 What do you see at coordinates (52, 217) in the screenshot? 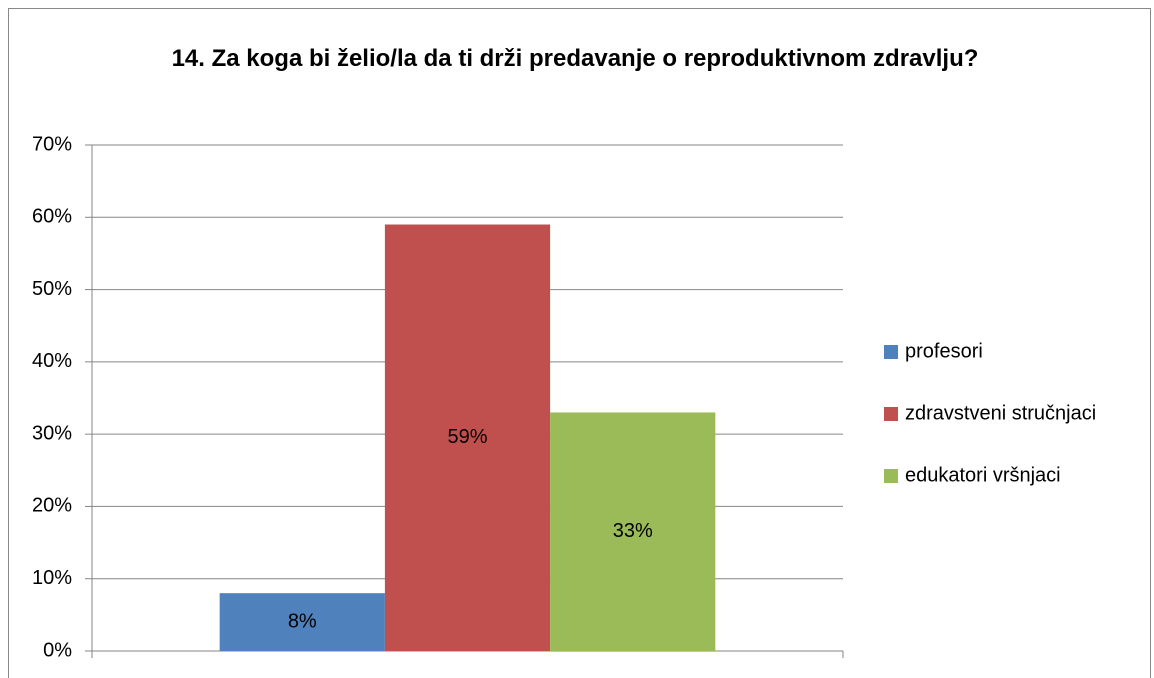
I see `y-tick-label: 60%` at bounding box center [52, 217].